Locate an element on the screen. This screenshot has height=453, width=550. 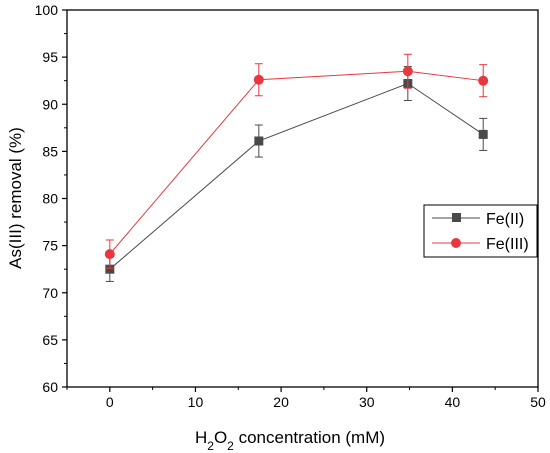
legend-label-fe3: Fe(III) is located at coordinates (507, 244).